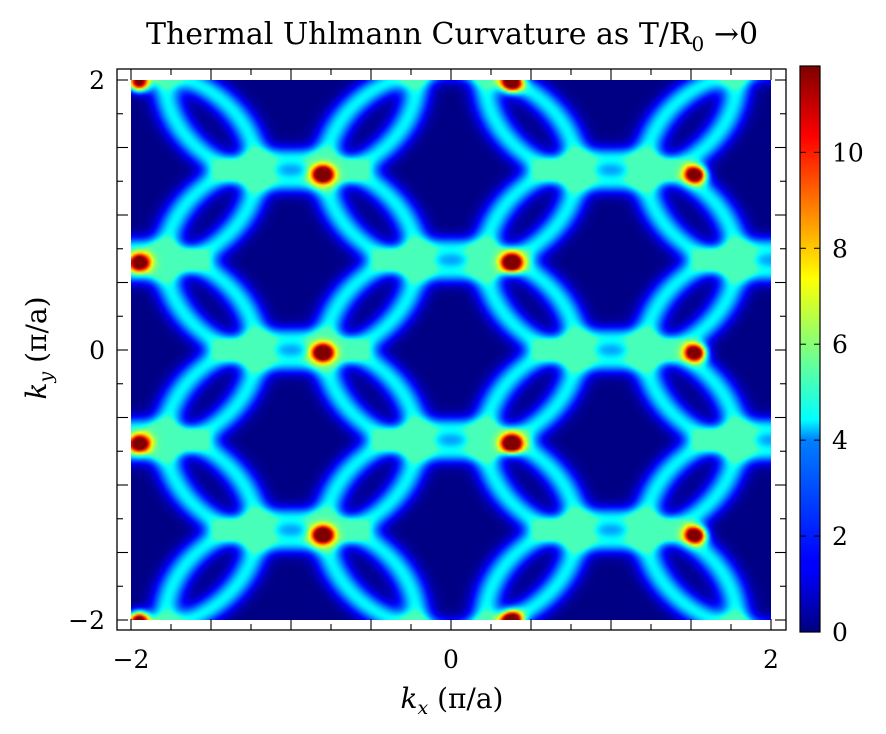  What do you see at coordinates (97, 80) in the screenshot?
I see `y-tick-label: 2` at bounding box center [97, 80].